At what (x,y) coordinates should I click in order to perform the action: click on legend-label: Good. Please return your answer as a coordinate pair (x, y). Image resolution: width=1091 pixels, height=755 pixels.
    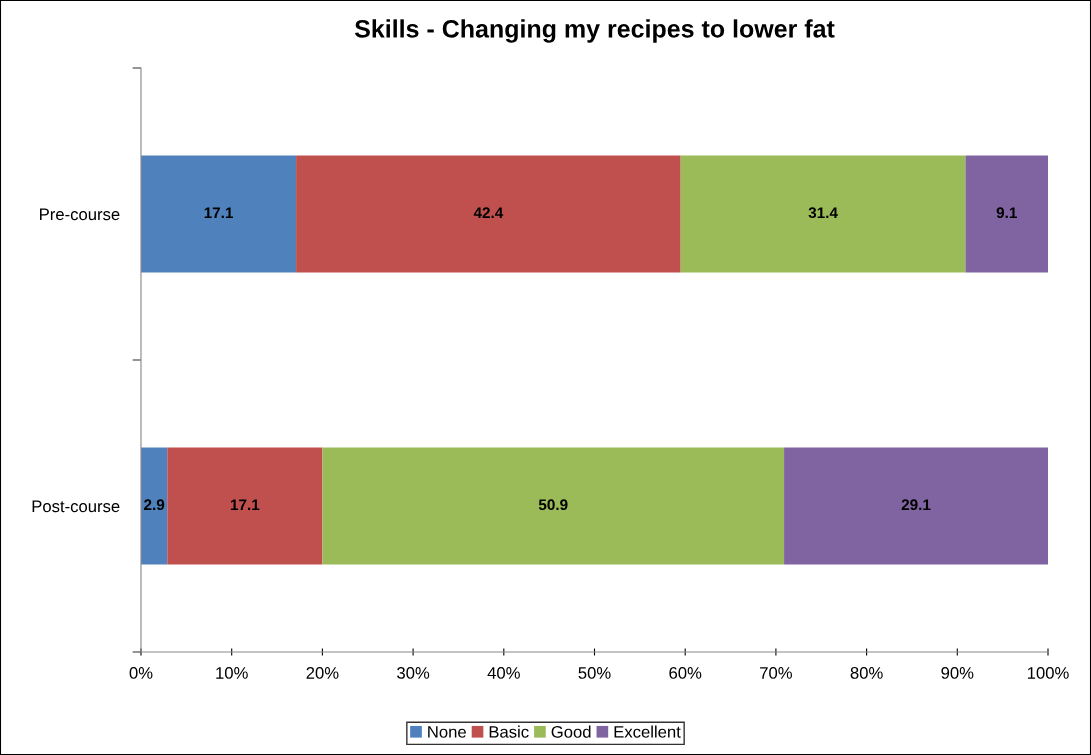
    Looking at the image, I should click on (571, 731).